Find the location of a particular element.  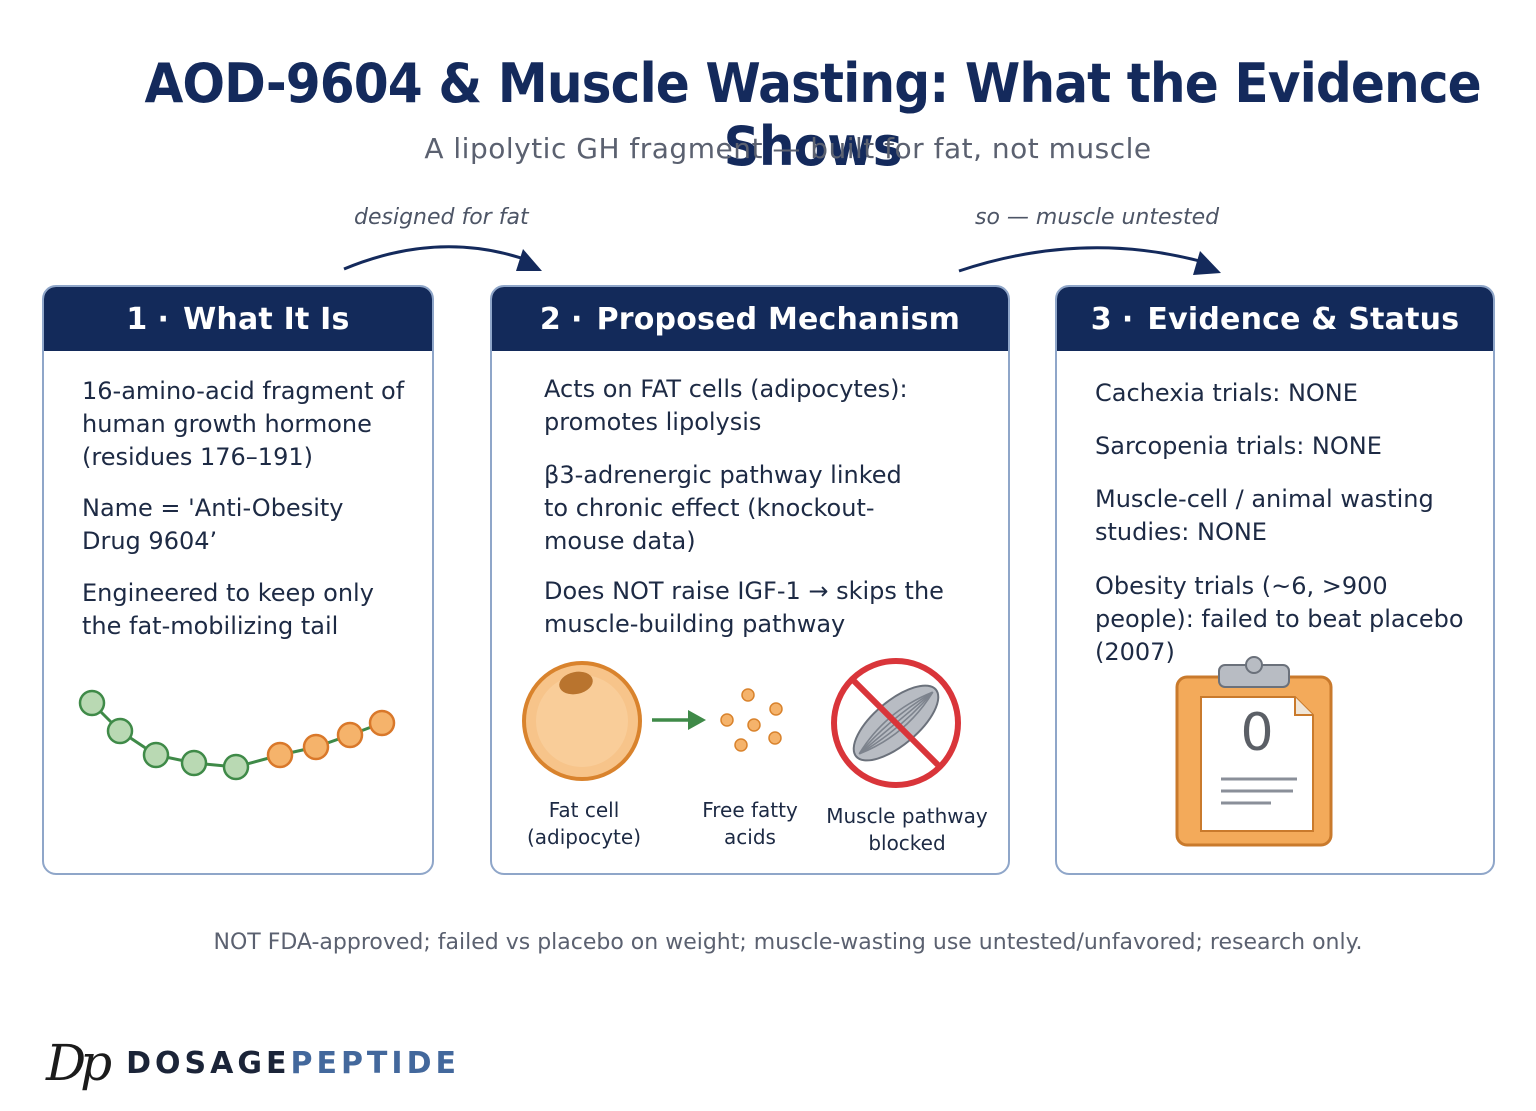

panel-1-header: 1 · What It Is is located at coordinates (238, 319).